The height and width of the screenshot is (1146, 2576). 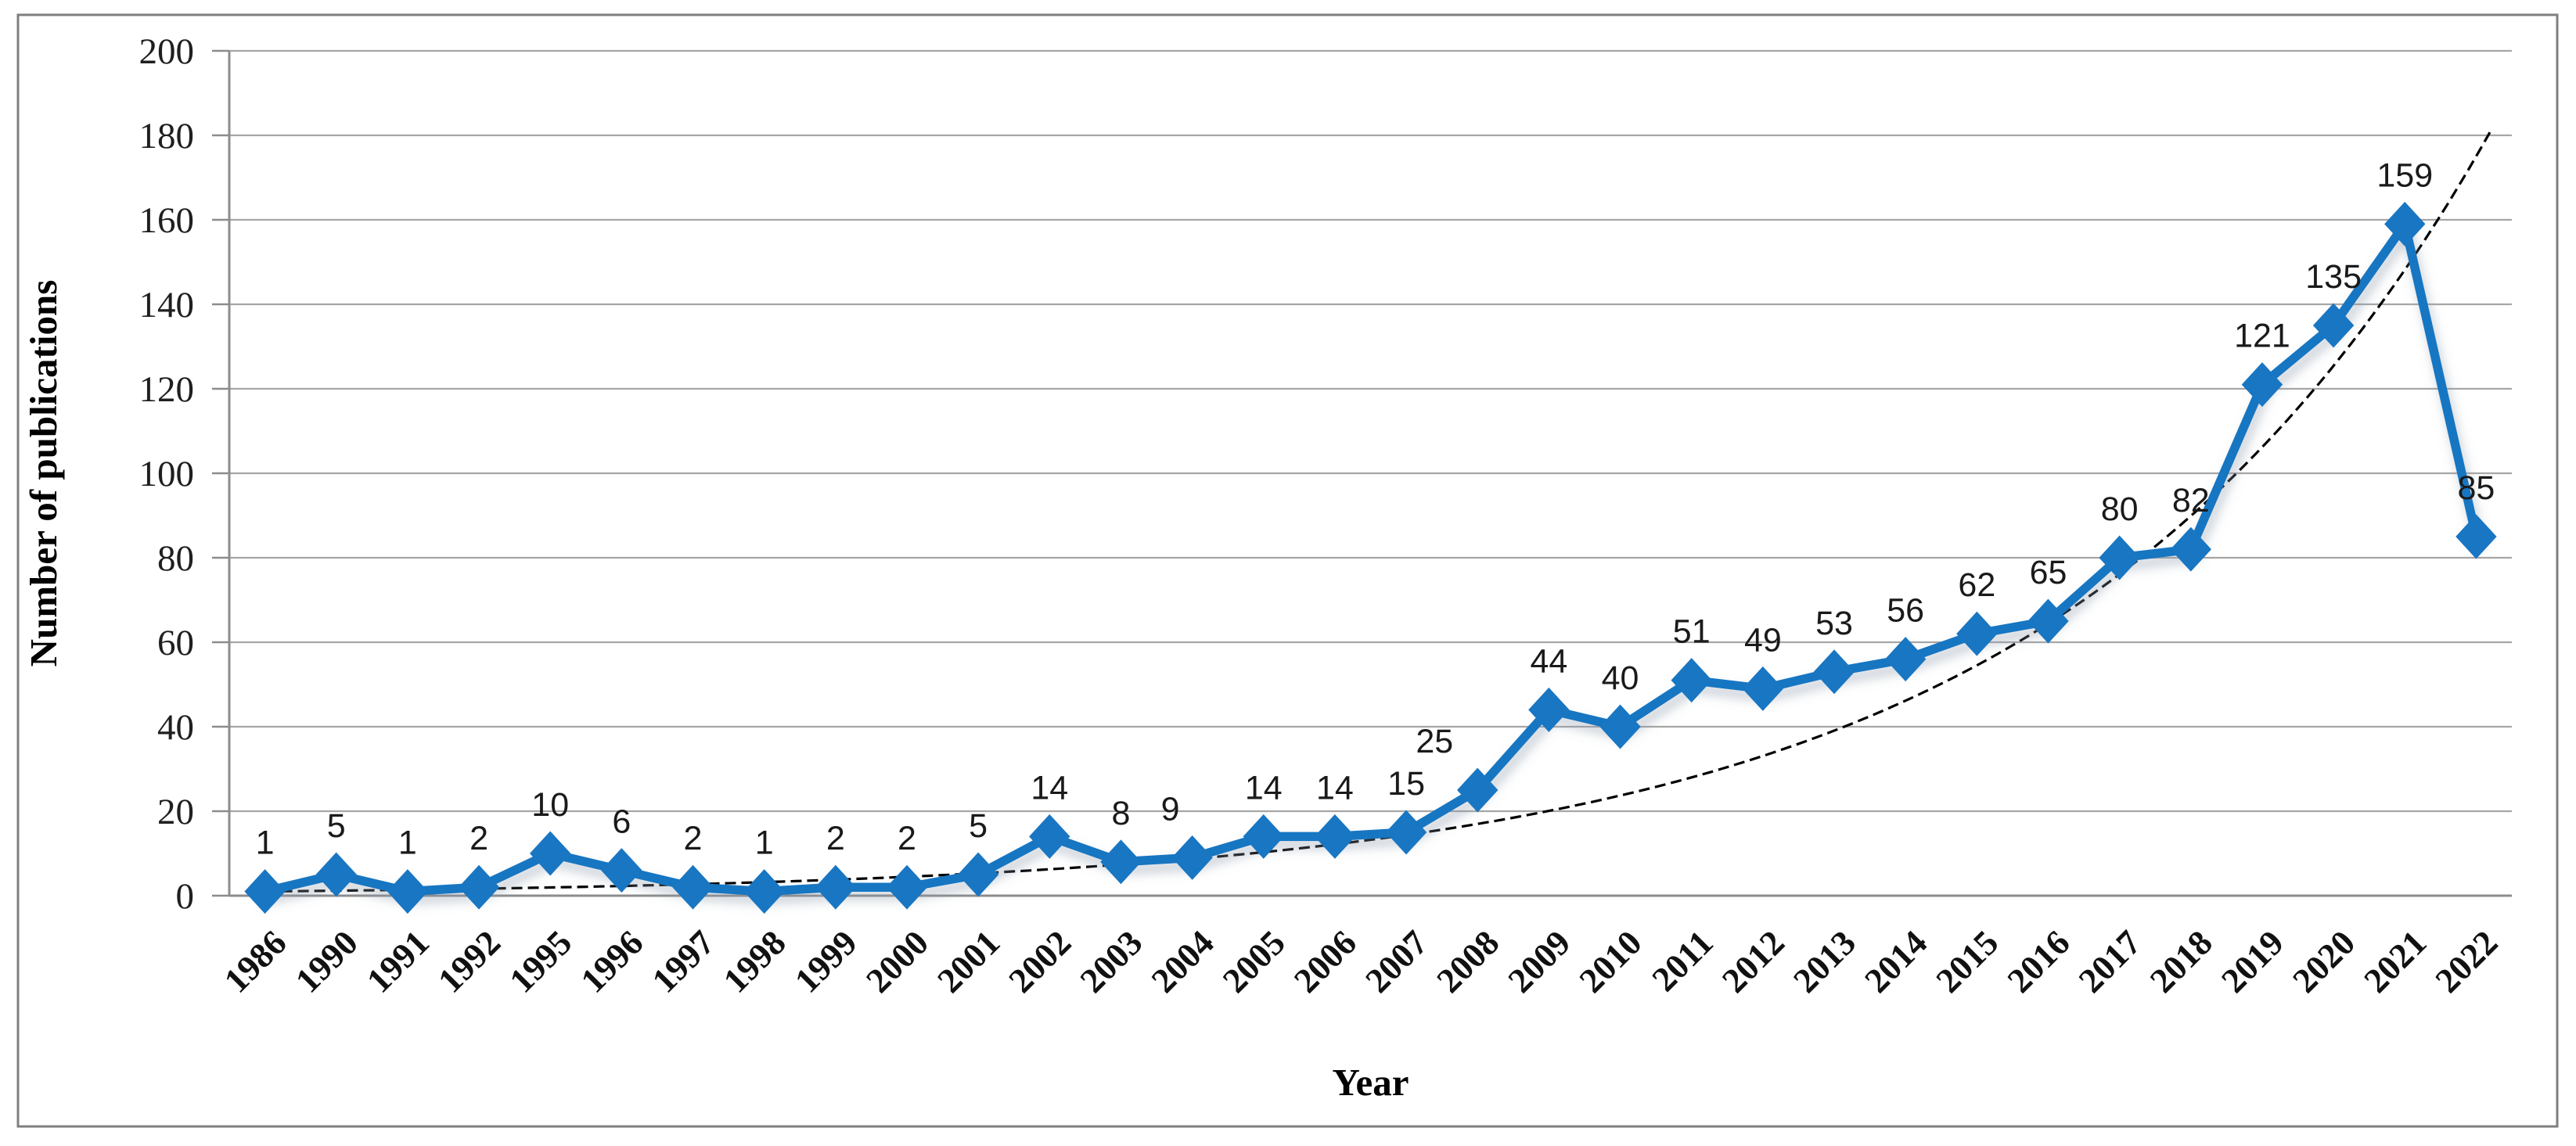 What do you see at coordinates (2333, 277) in the screenshot?
I see `data-point-label: 135` at bounding box center [2333, 277].